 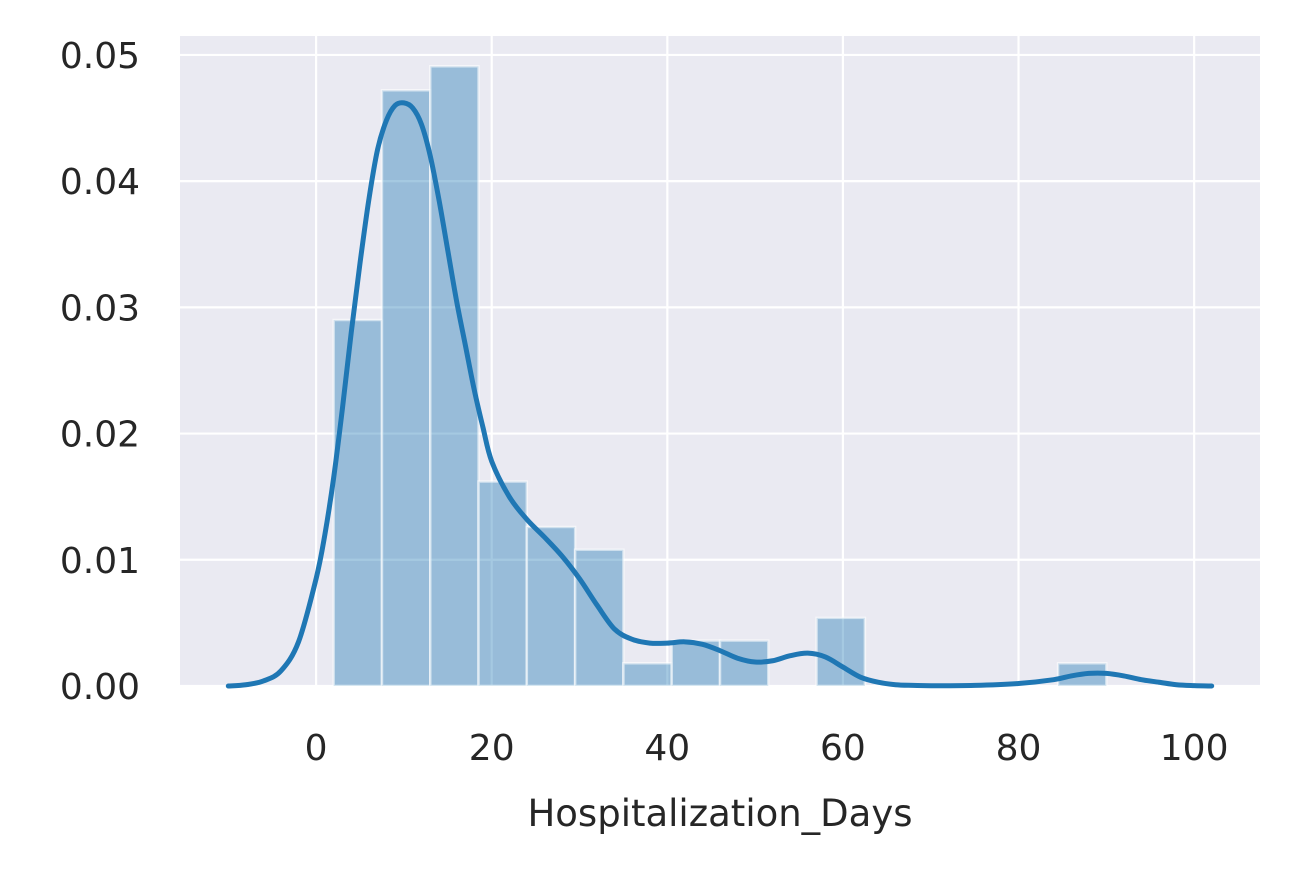 What do you see at coordinates (100, 561) in the screenshot?
I see `y-tick-label: 0.01` at bounding box center [100, 561].